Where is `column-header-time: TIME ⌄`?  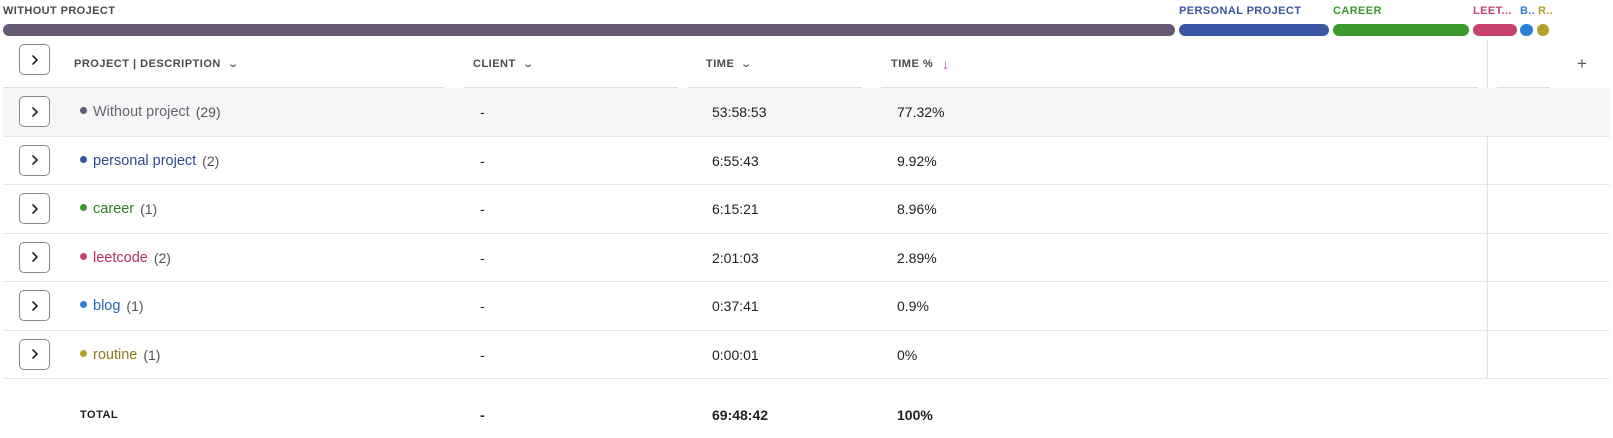
column-header-time: TIME ⌄ is located at coordinates (729, 64).